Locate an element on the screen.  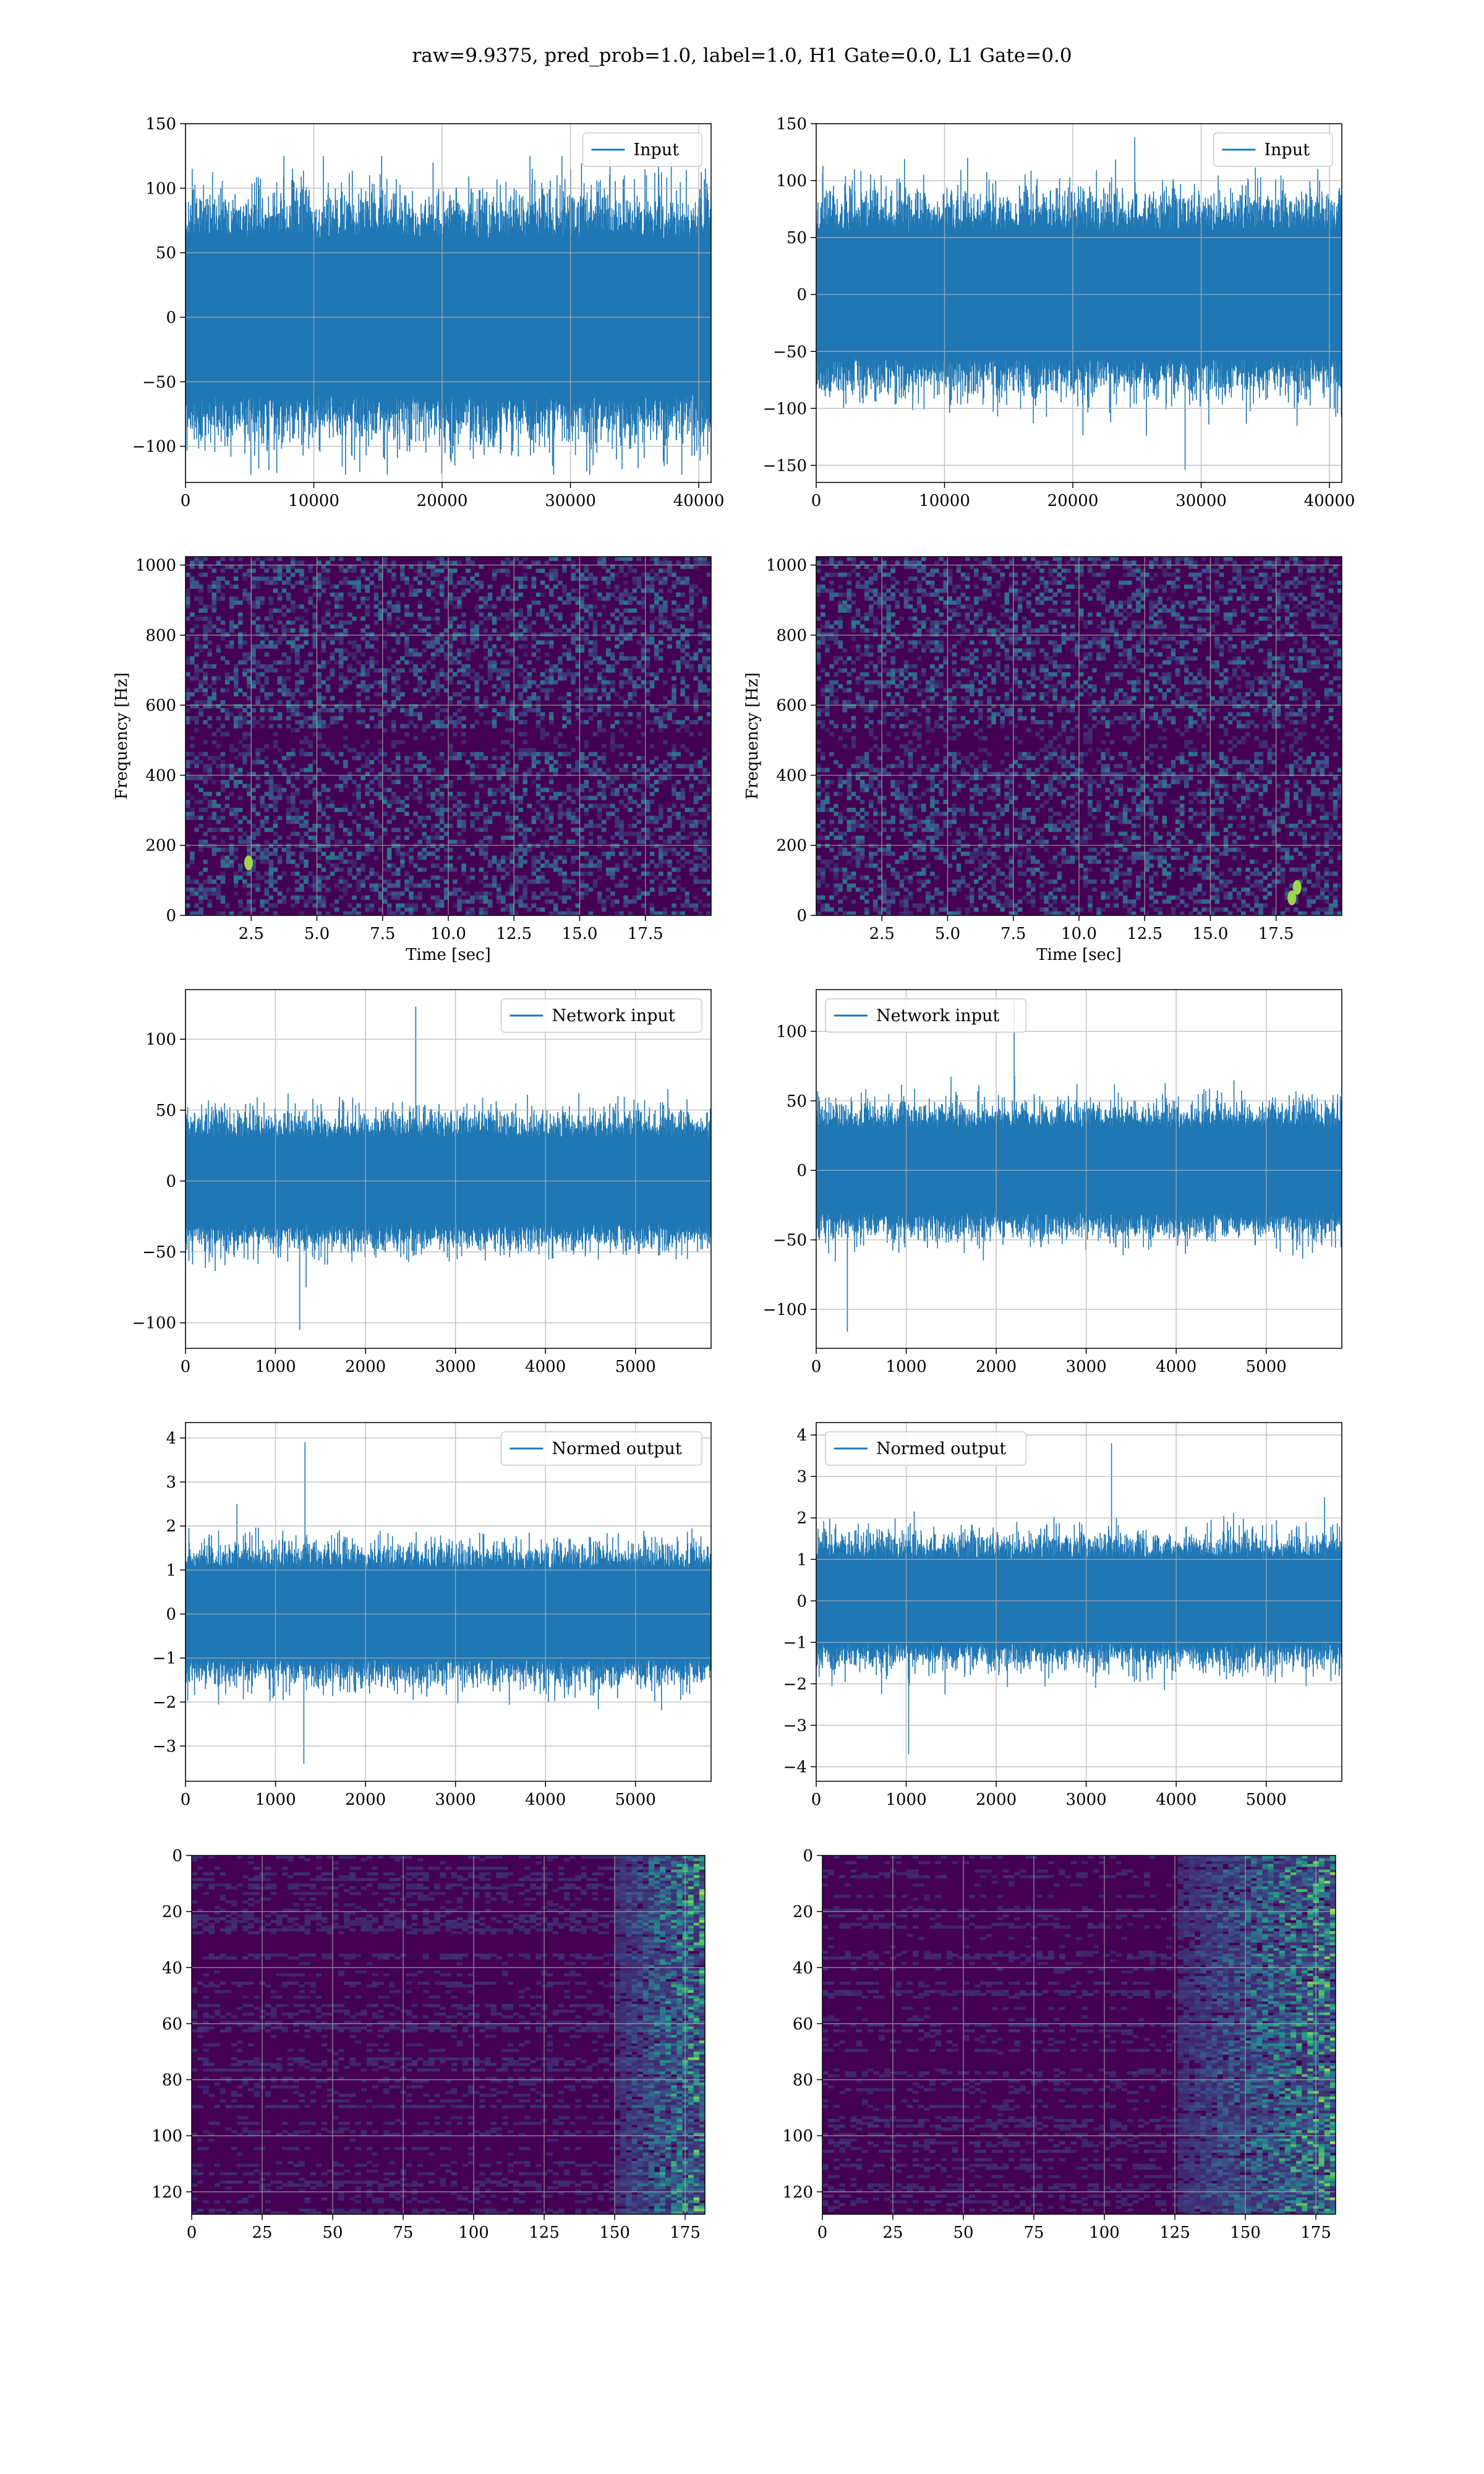
legend-box is located at coordinates (642, 149).